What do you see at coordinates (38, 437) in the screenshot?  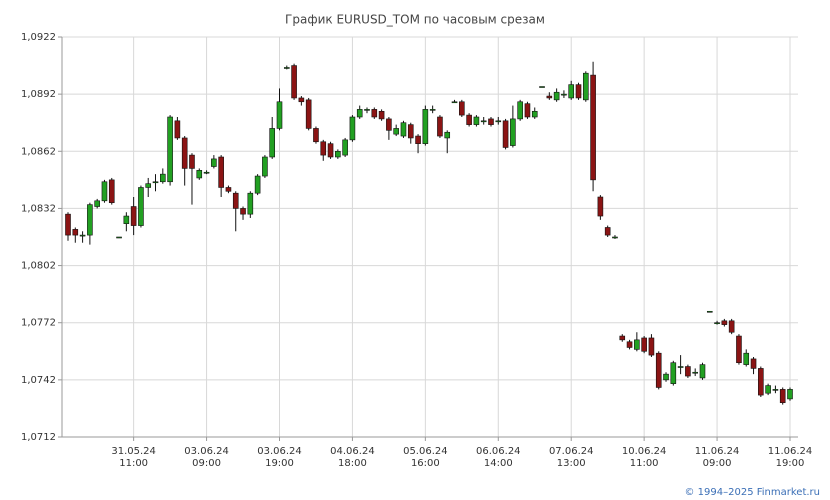 I see `y-tick-label: 1,0712` at bounding box center [38, 437].